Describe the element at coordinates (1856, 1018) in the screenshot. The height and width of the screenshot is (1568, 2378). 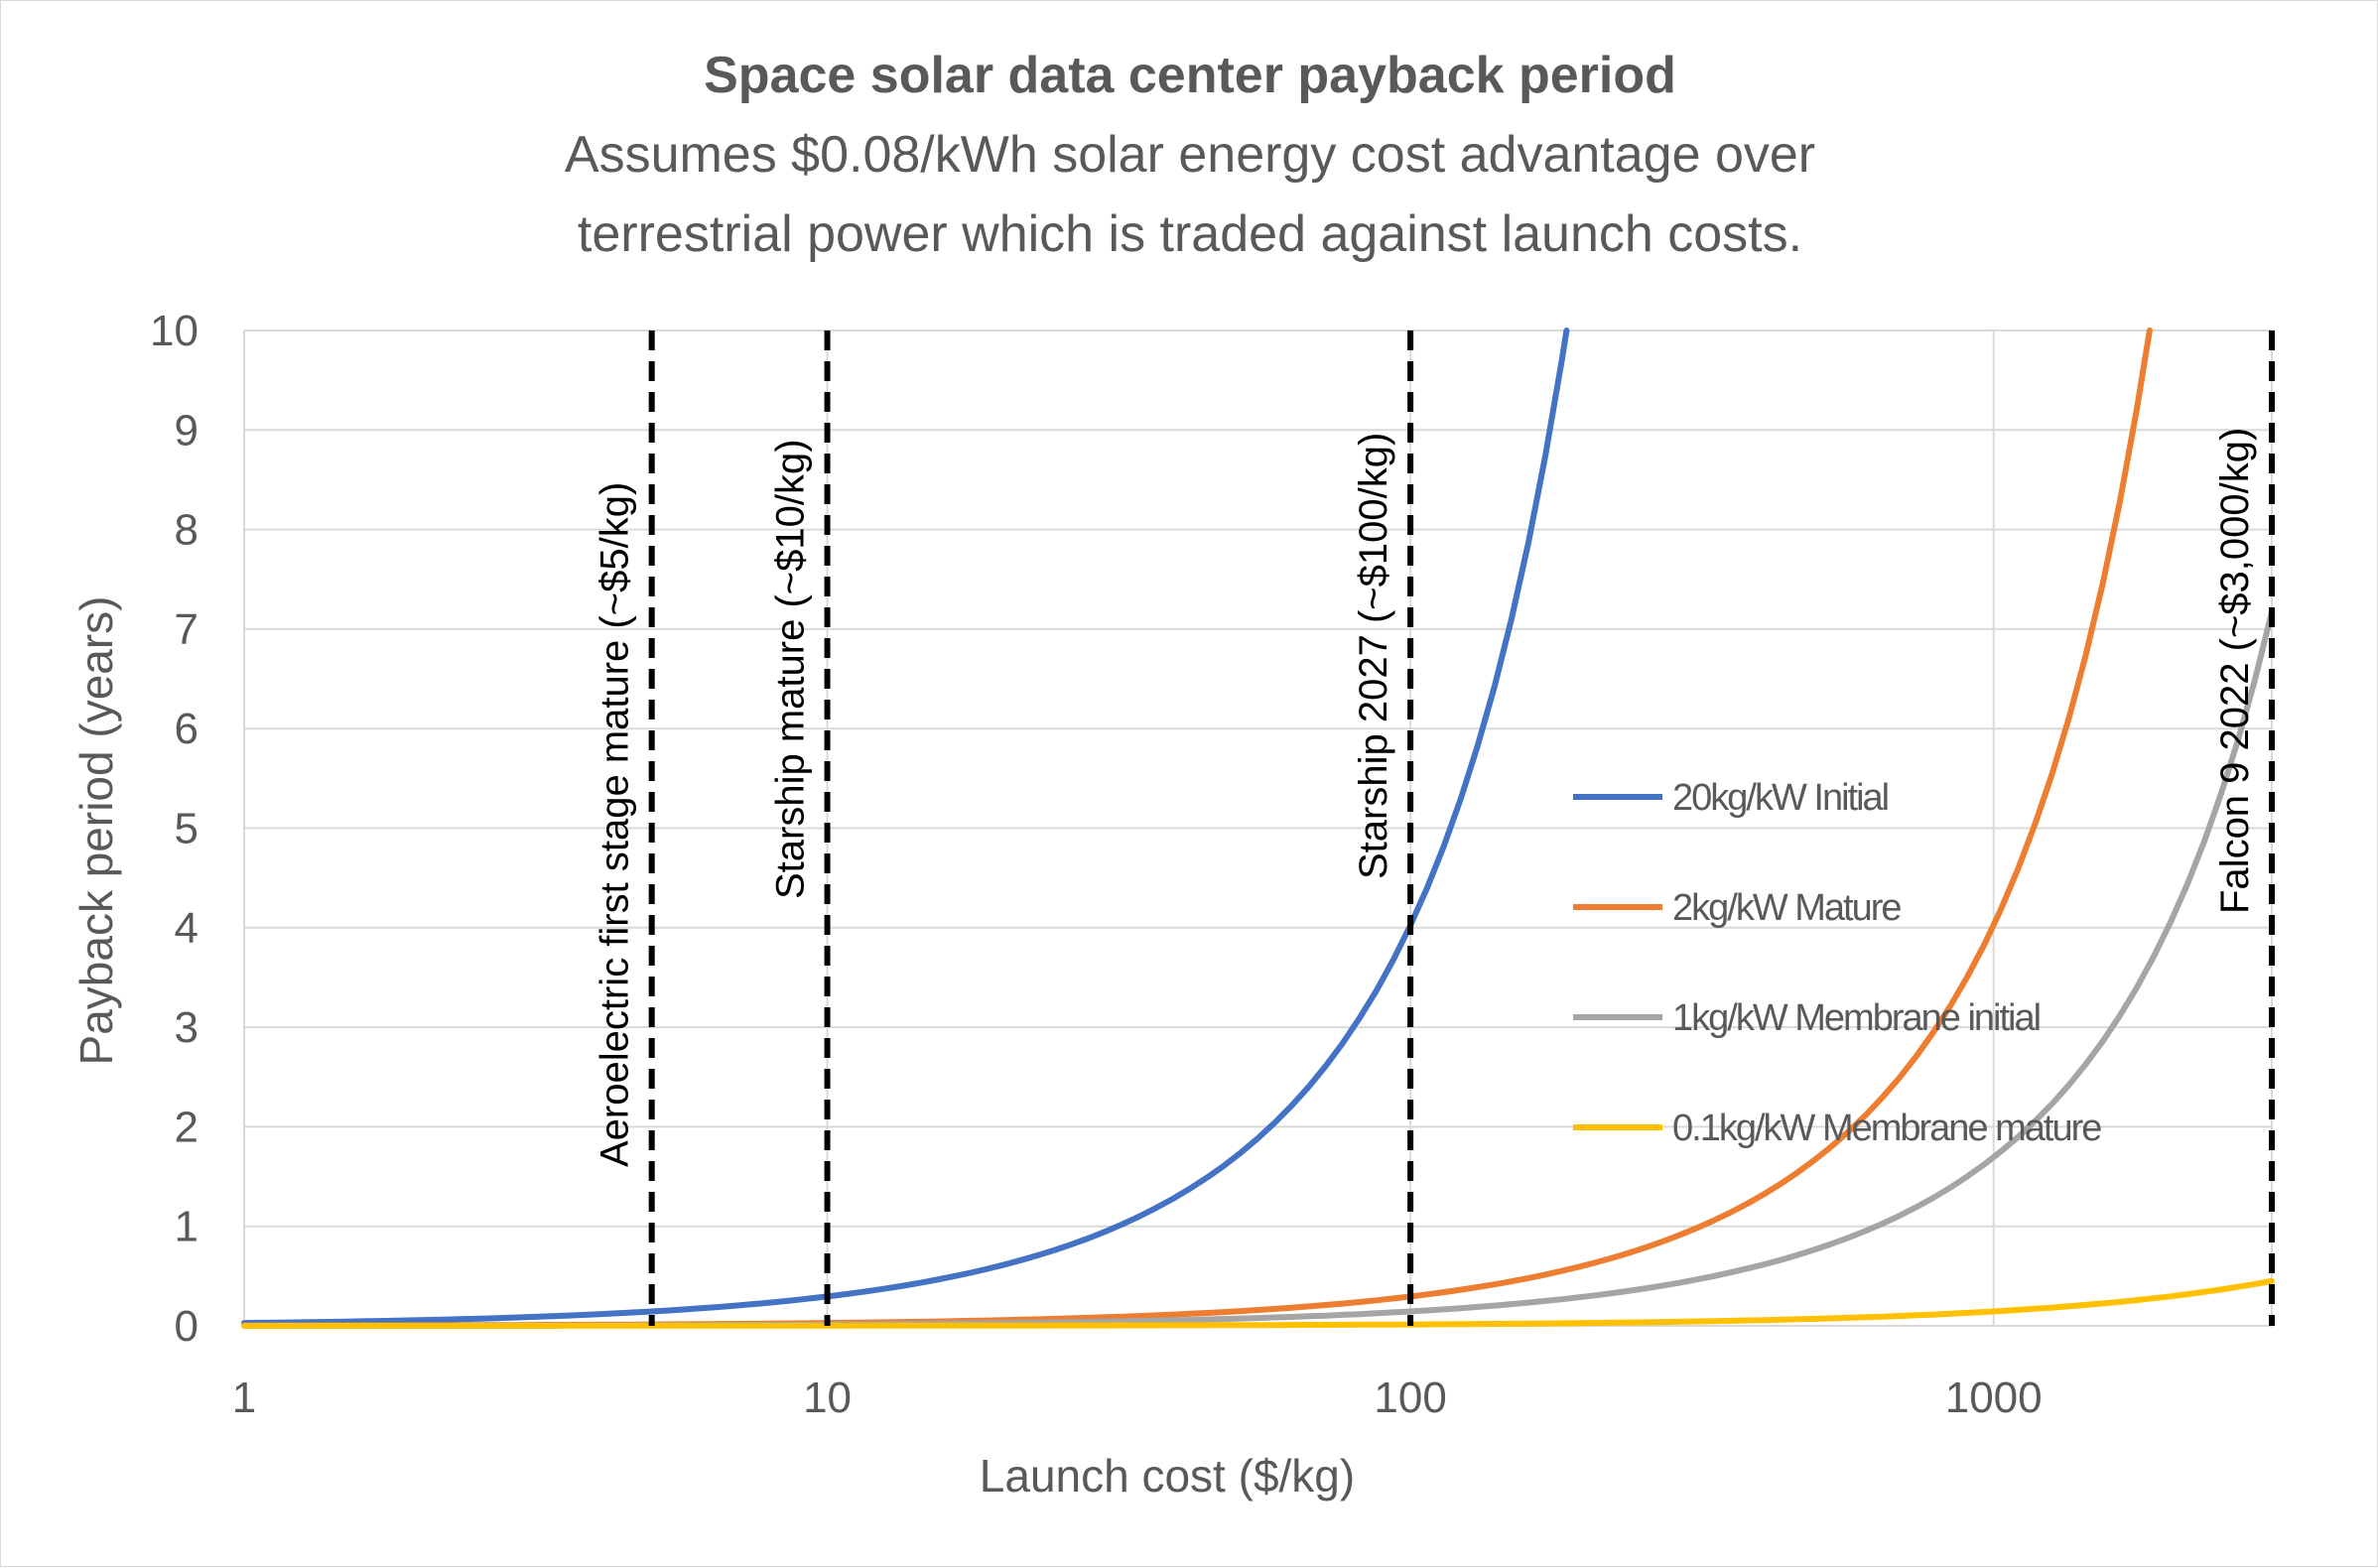
I see `legend-entry: 1kg/kW Membrane initial` at that location.